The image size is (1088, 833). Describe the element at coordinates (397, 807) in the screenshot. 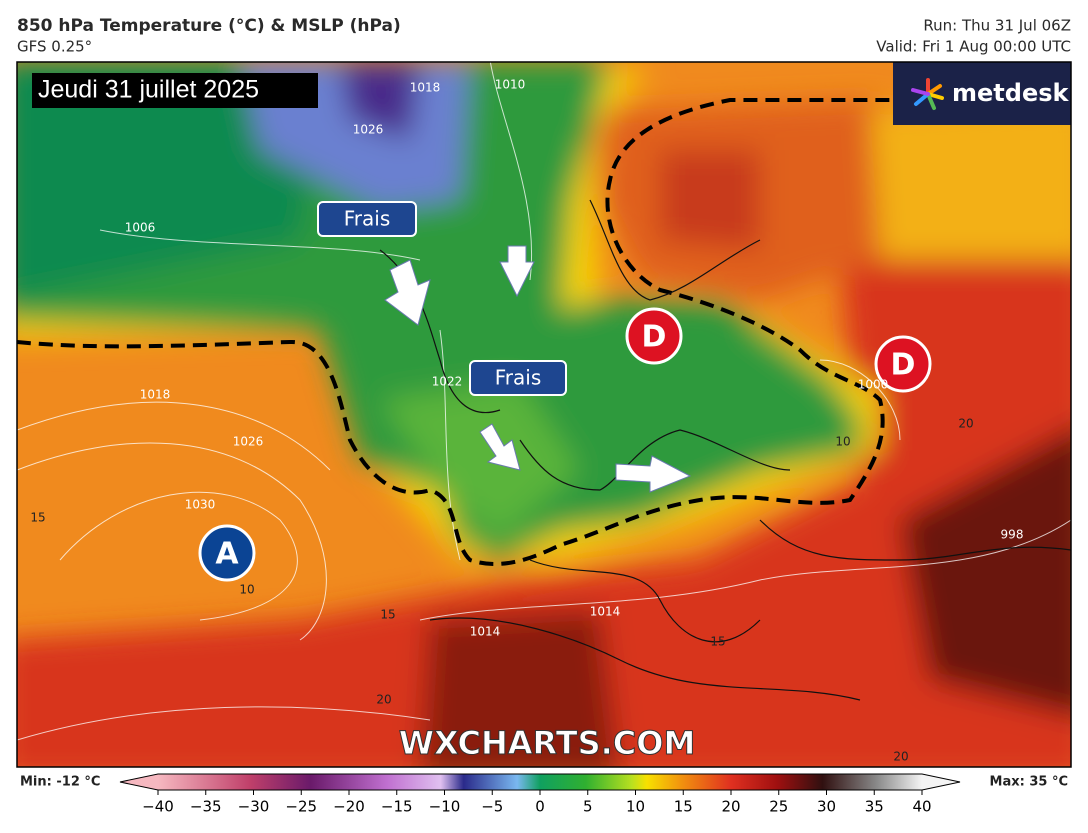

I see `colorbar-tick-label: −15` at that location.